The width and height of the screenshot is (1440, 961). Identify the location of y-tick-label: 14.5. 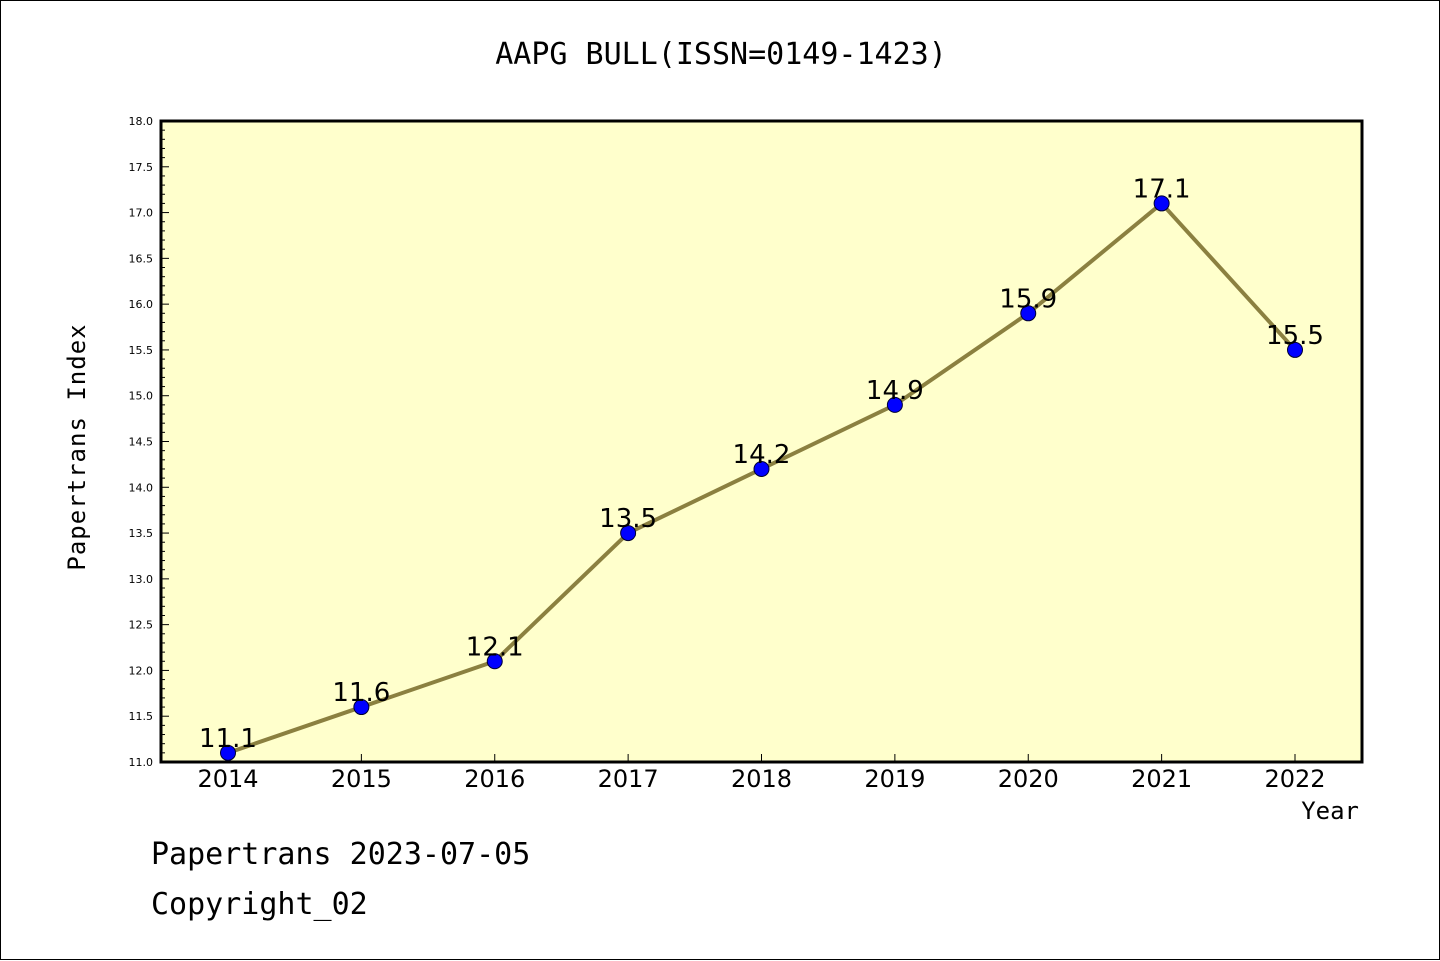
(141, 442).